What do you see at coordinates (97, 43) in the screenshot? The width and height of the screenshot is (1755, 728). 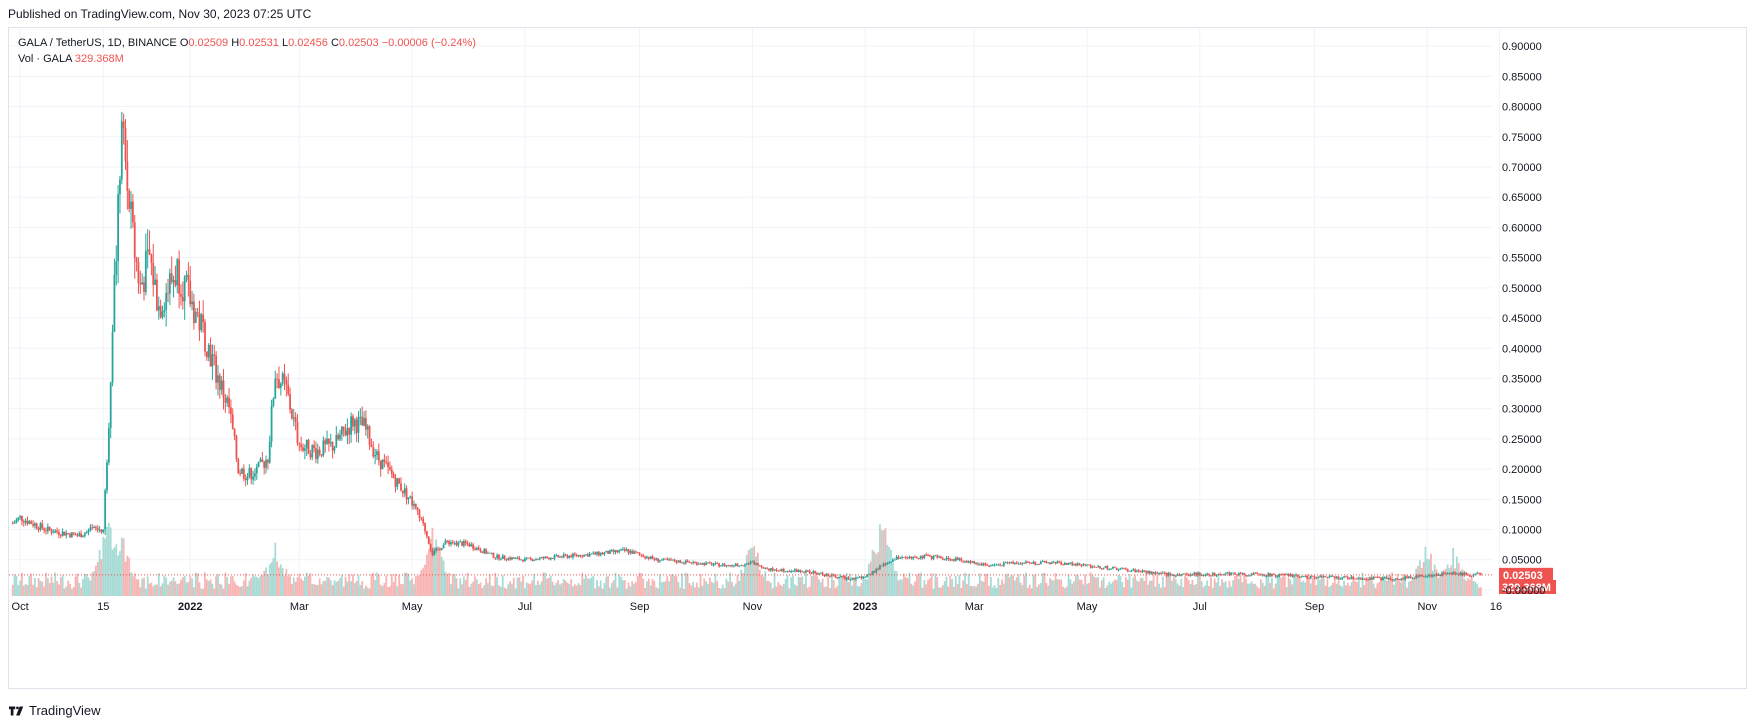 I see `symbol-label: GALA / TetherUS, 1D, BINANCE` at bounding box center [97, 43].